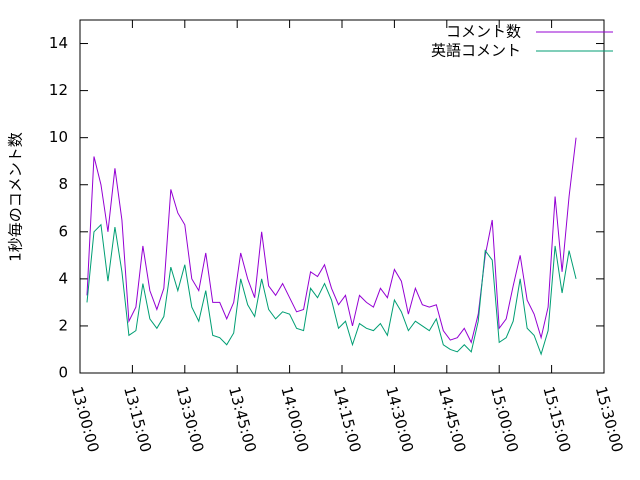 The width and height of the screenshot is (640, 480). I want to click on x-tick-label: 14:00:00, so click(294, 420).